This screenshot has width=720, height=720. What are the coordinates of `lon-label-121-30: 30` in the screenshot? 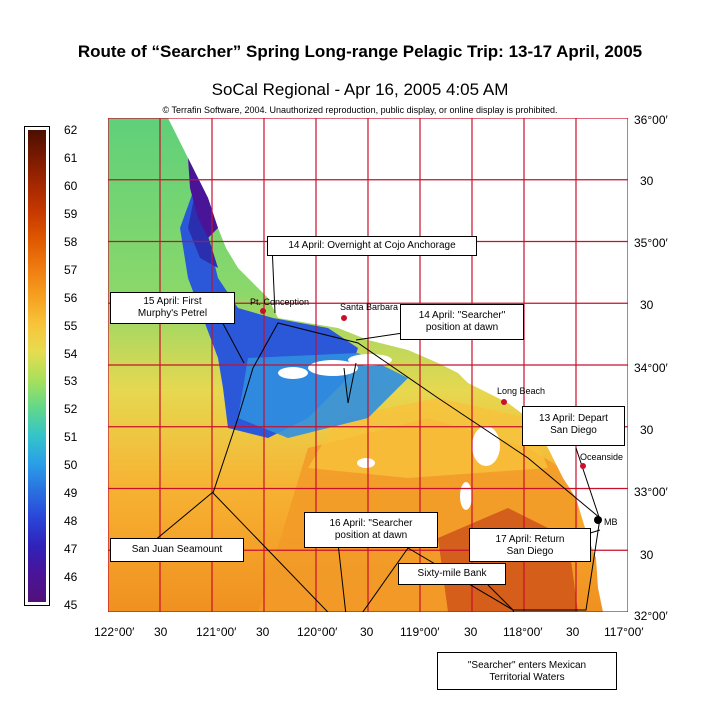 It's located at (161, 632).